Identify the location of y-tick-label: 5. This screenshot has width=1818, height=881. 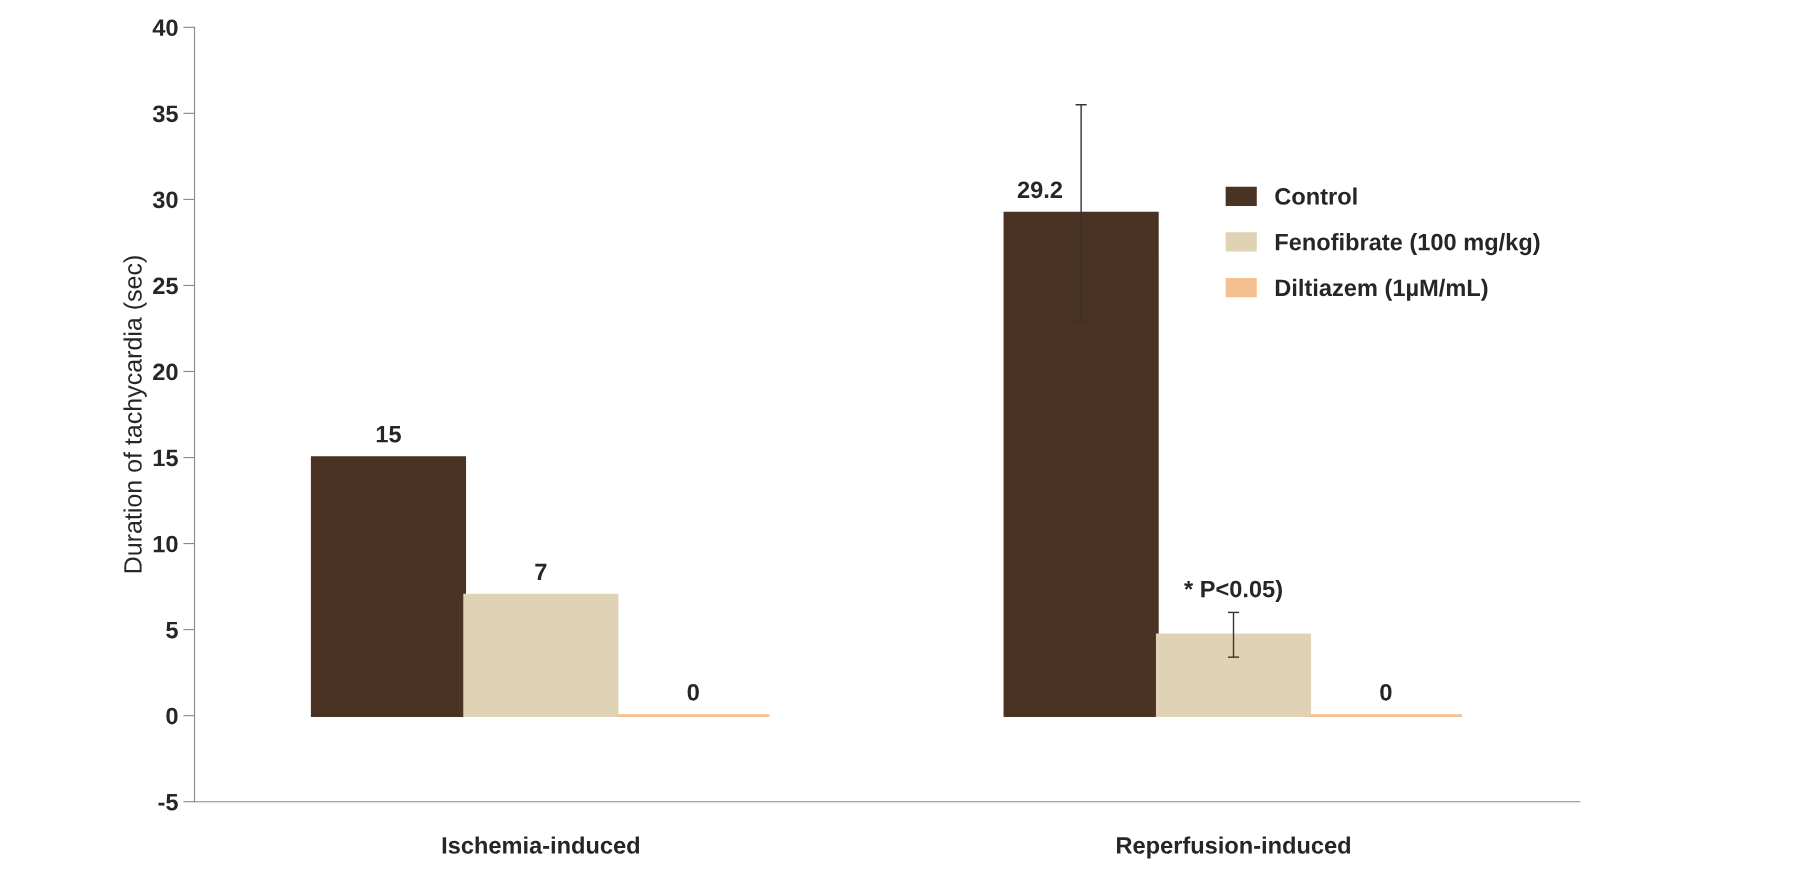
(172, 630).